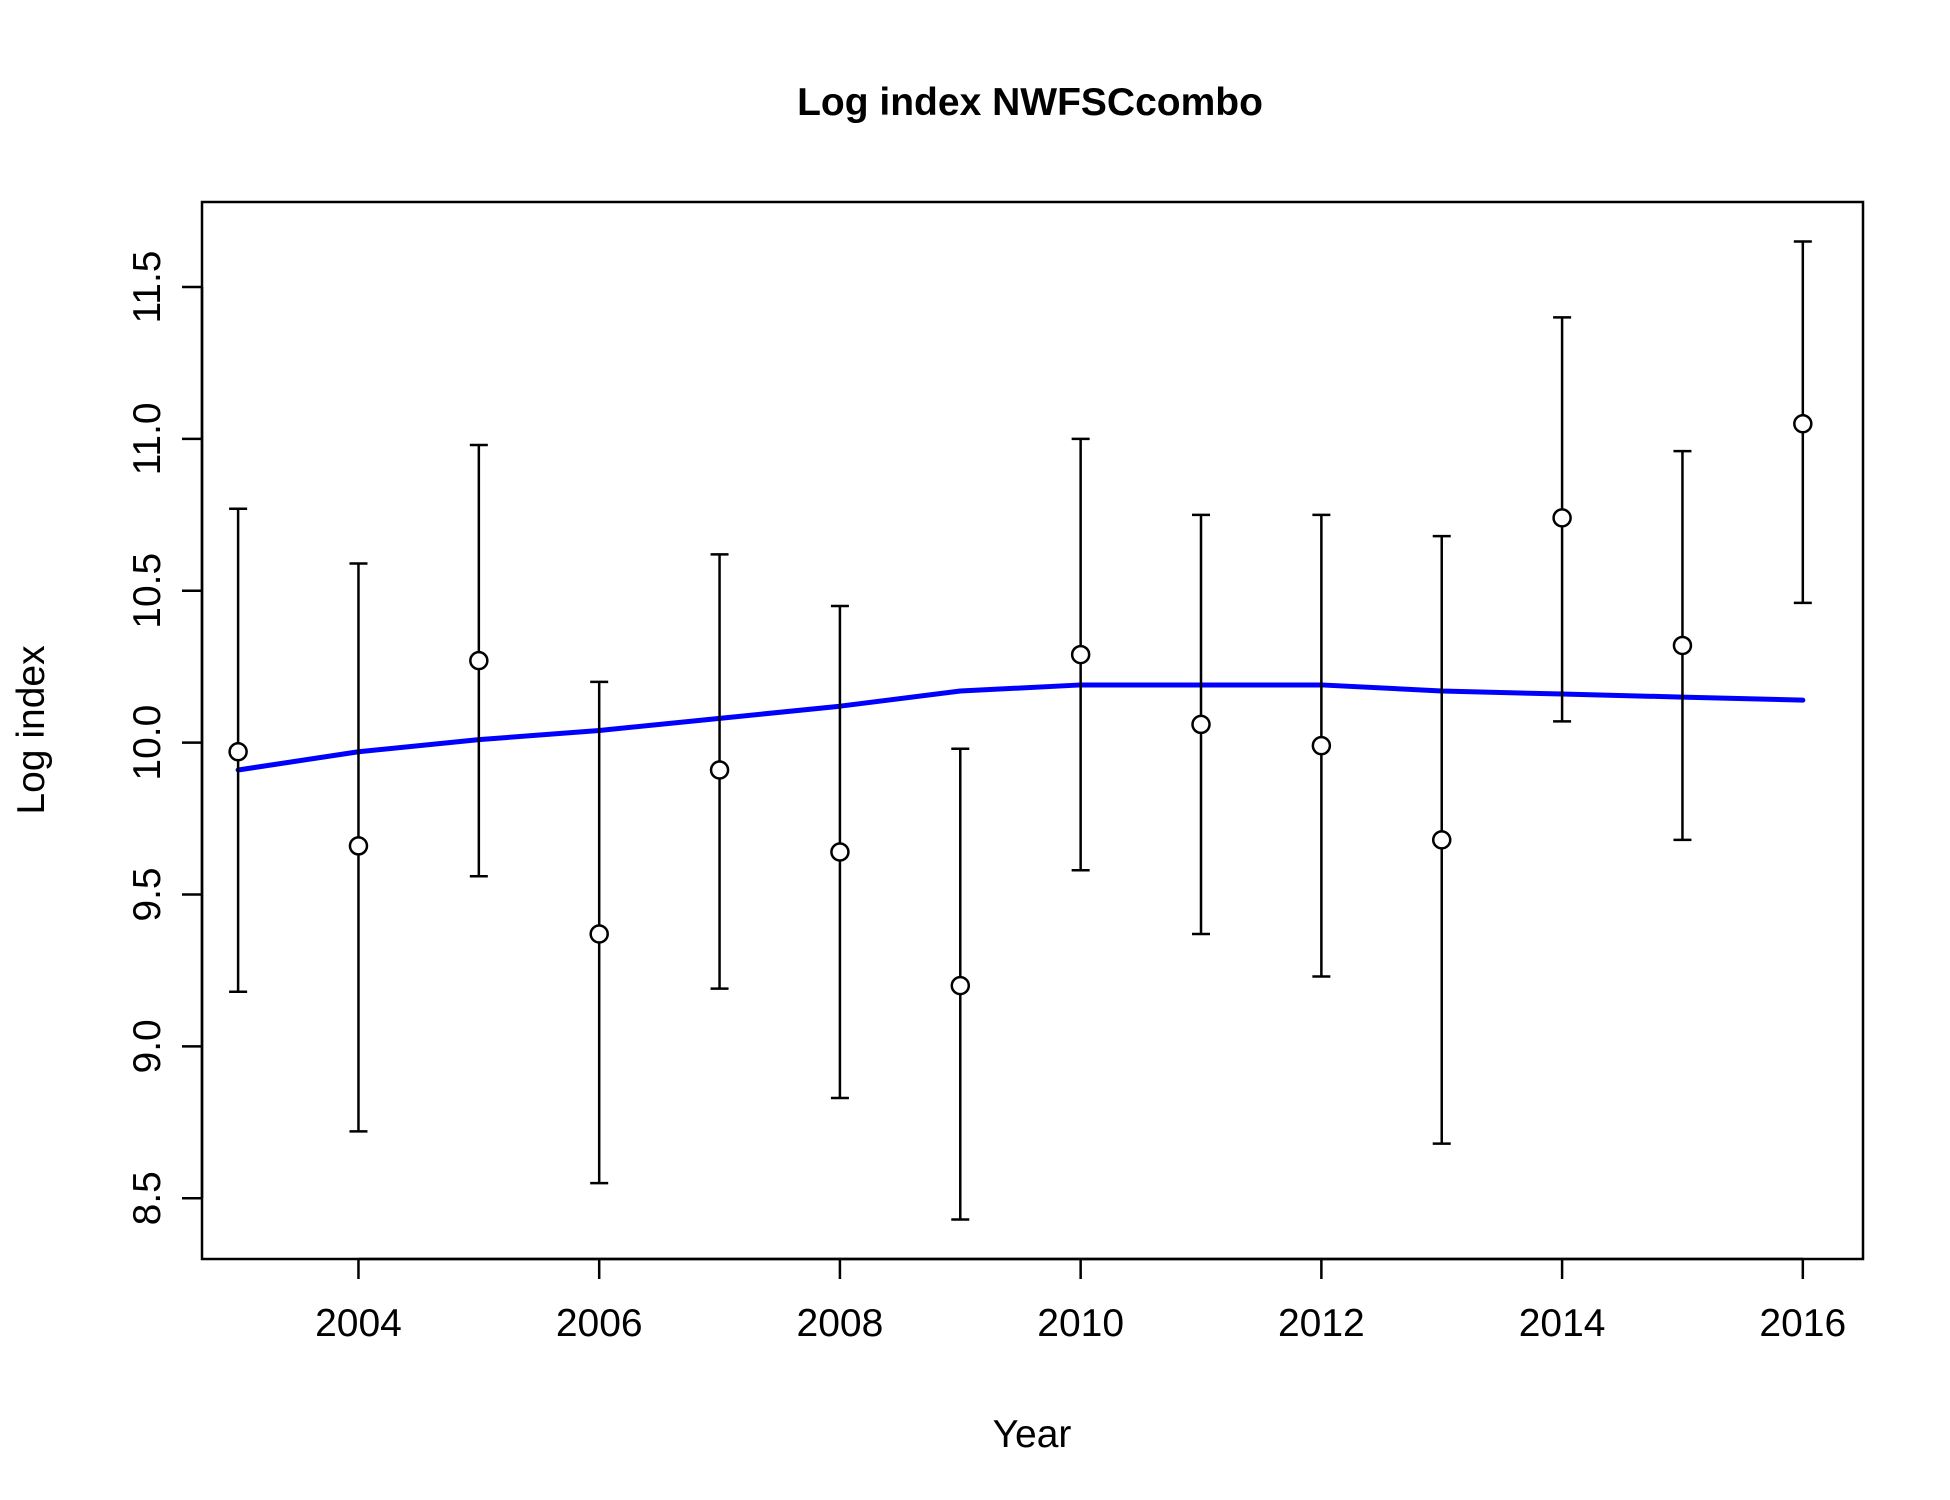 This screenshot has width=1950, height=1500. Describe the element at coordinates (1562, 1323) in the screenshot. I see `x-tick-label: 2014` at that location.